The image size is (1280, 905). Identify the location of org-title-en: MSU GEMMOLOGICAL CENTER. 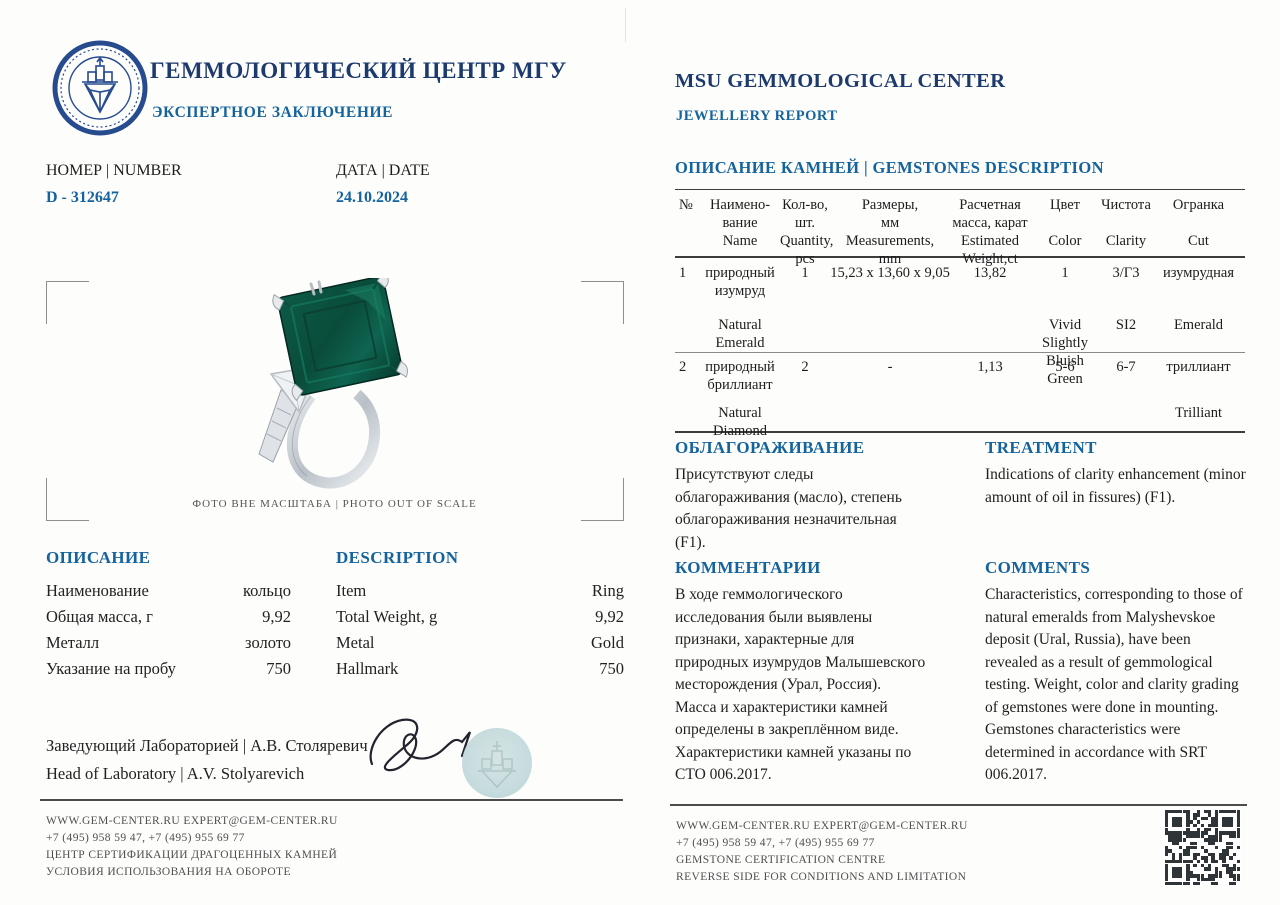
(840, 81).